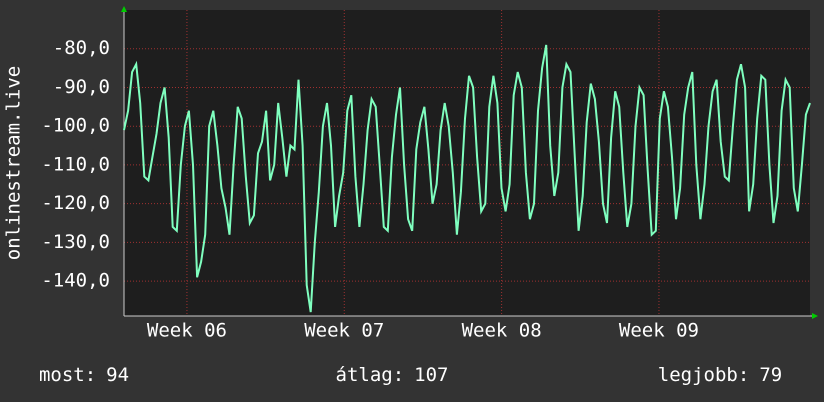 The width and height of the screenshot is (824, 402). What do you see at coordinates (67, 375) in the screenshot?
I see `stat-label: most:` at bounding box center [67, 375].